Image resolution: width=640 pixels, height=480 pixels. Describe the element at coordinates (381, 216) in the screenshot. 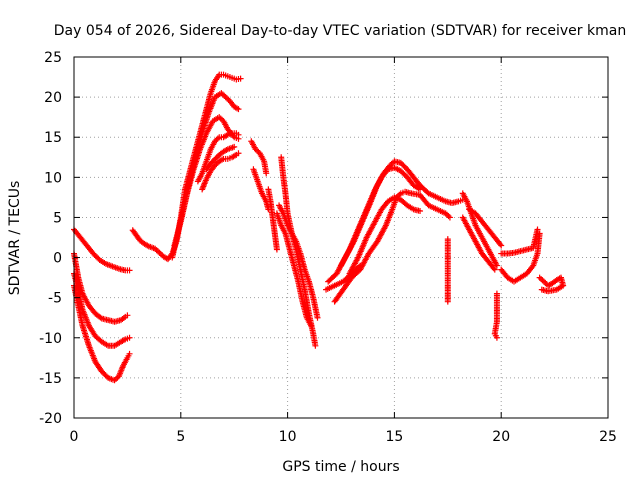

I see `series-track-t` at that location.